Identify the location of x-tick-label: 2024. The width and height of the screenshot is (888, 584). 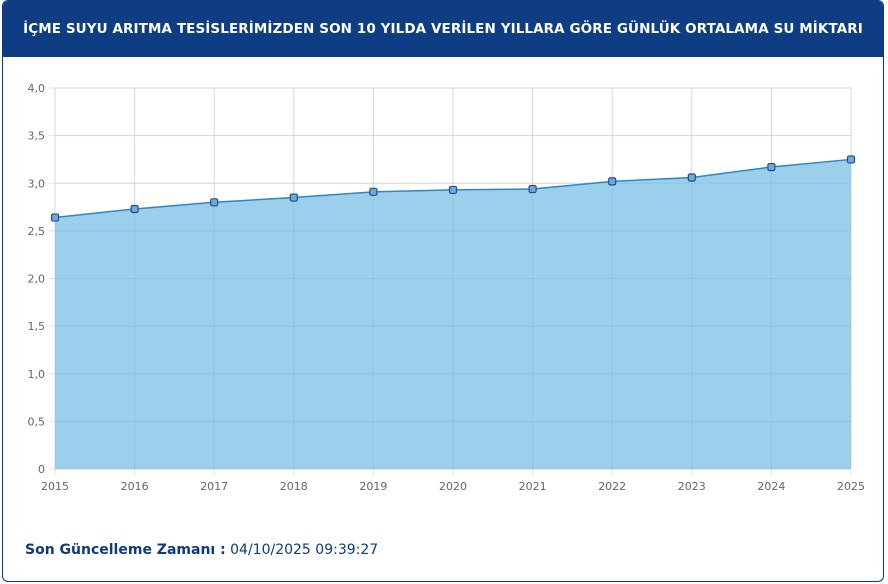
(771, 486).